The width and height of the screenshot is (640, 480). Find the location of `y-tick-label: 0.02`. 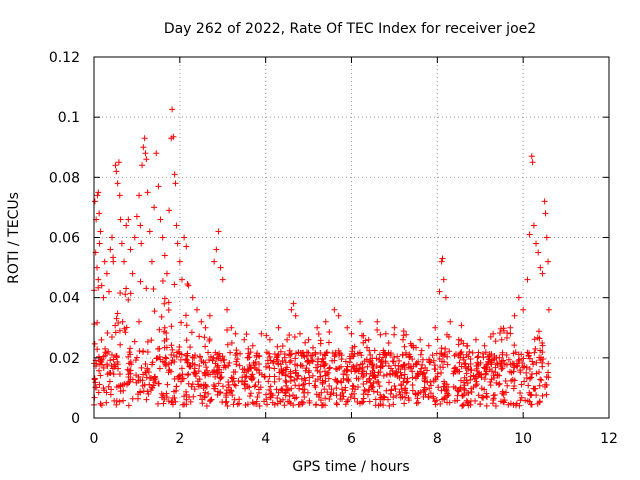

y-tick-label: 0.02 is located at coordinates (64, 359).